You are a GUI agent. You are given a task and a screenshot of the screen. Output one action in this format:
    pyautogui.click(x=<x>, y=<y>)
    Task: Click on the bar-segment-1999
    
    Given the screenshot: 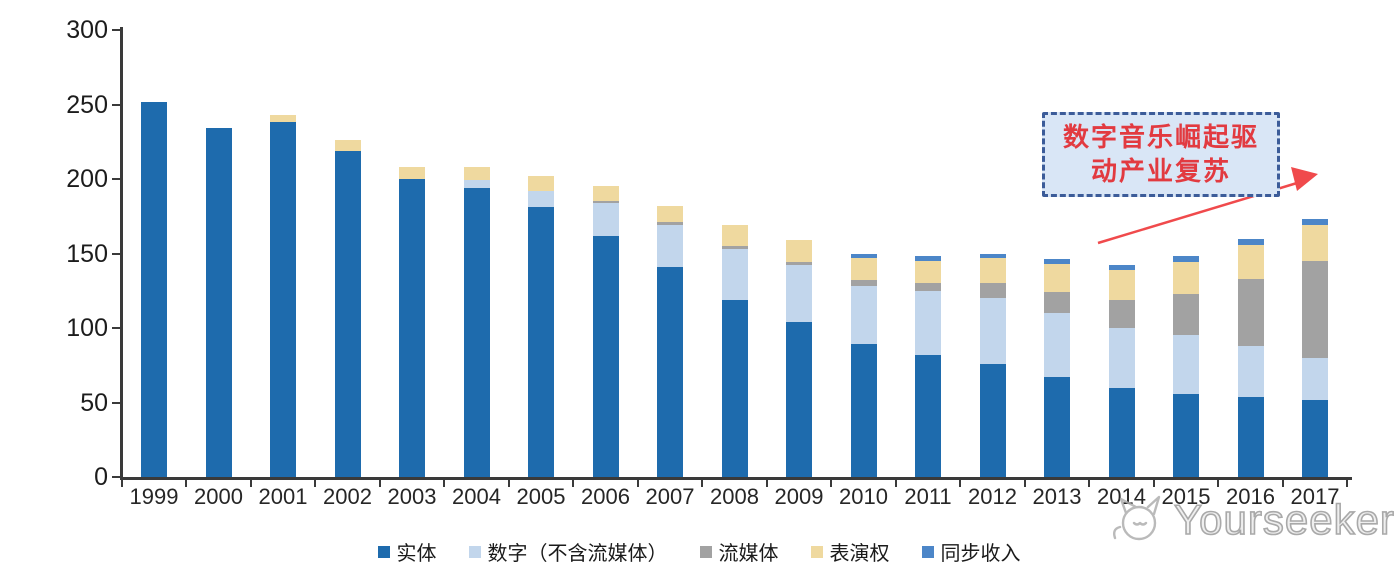 What is the action you would take?
    pyautogui.click(x=154, y=289)
    